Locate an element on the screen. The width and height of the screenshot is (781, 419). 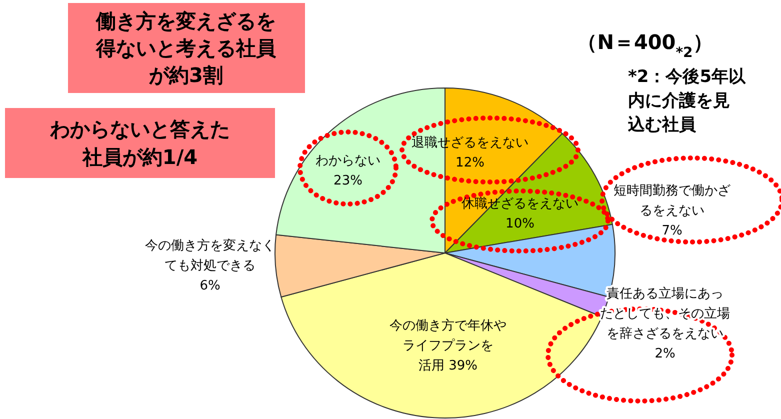
annotation: 働き方を変えざるを得ないと考える社員が約3割 is located at coordinates (186, 48).